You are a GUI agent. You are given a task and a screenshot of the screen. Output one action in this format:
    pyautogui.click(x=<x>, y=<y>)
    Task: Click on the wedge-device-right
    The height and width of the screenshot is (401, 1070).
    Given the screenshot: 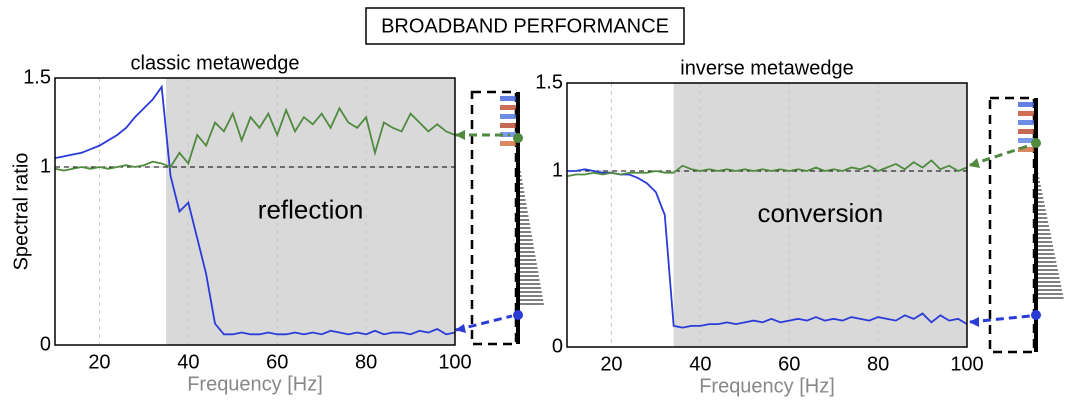 What is the action you would take?
    pyautogui.click(x=1016, y=225)
    